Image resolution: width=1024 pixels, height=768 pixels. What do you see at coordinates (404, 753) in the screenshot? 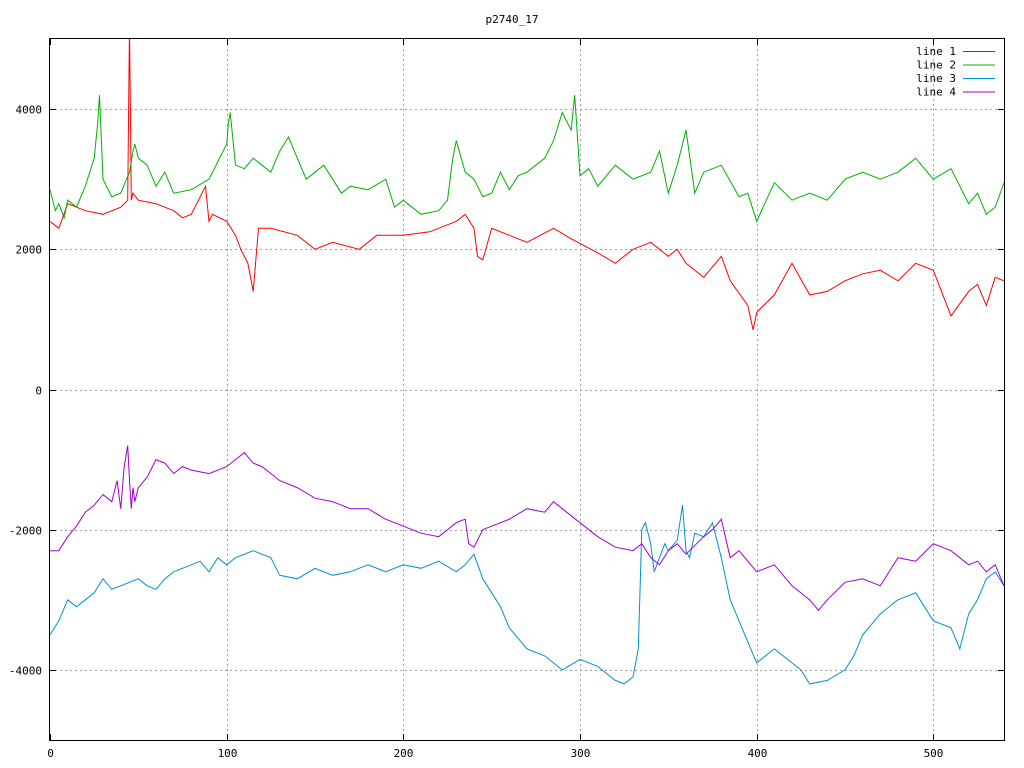
I see `x-tick-label: 200` at bounding box center [404, 753].